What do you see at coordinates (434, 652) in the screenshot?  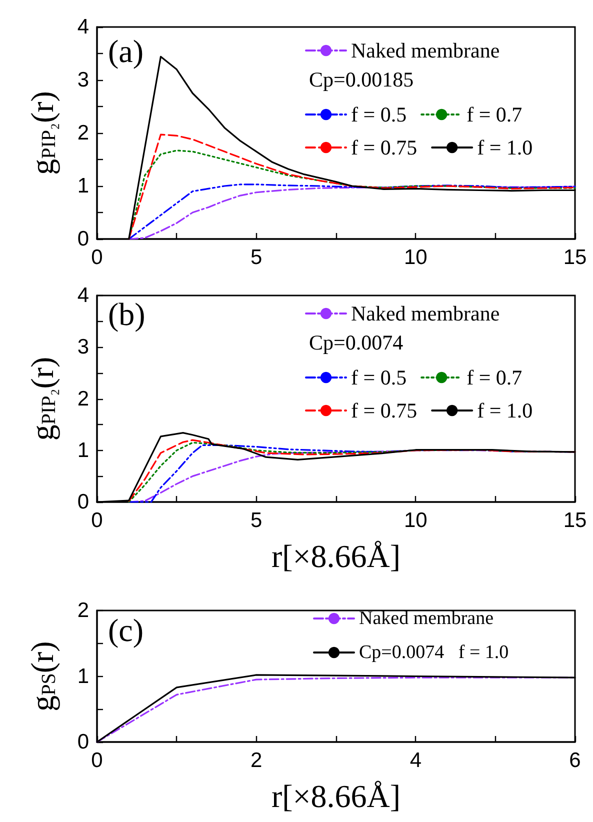 I see `legend-label: Cp=0.0074 f = 1.0` at bounding box center [434, 652].